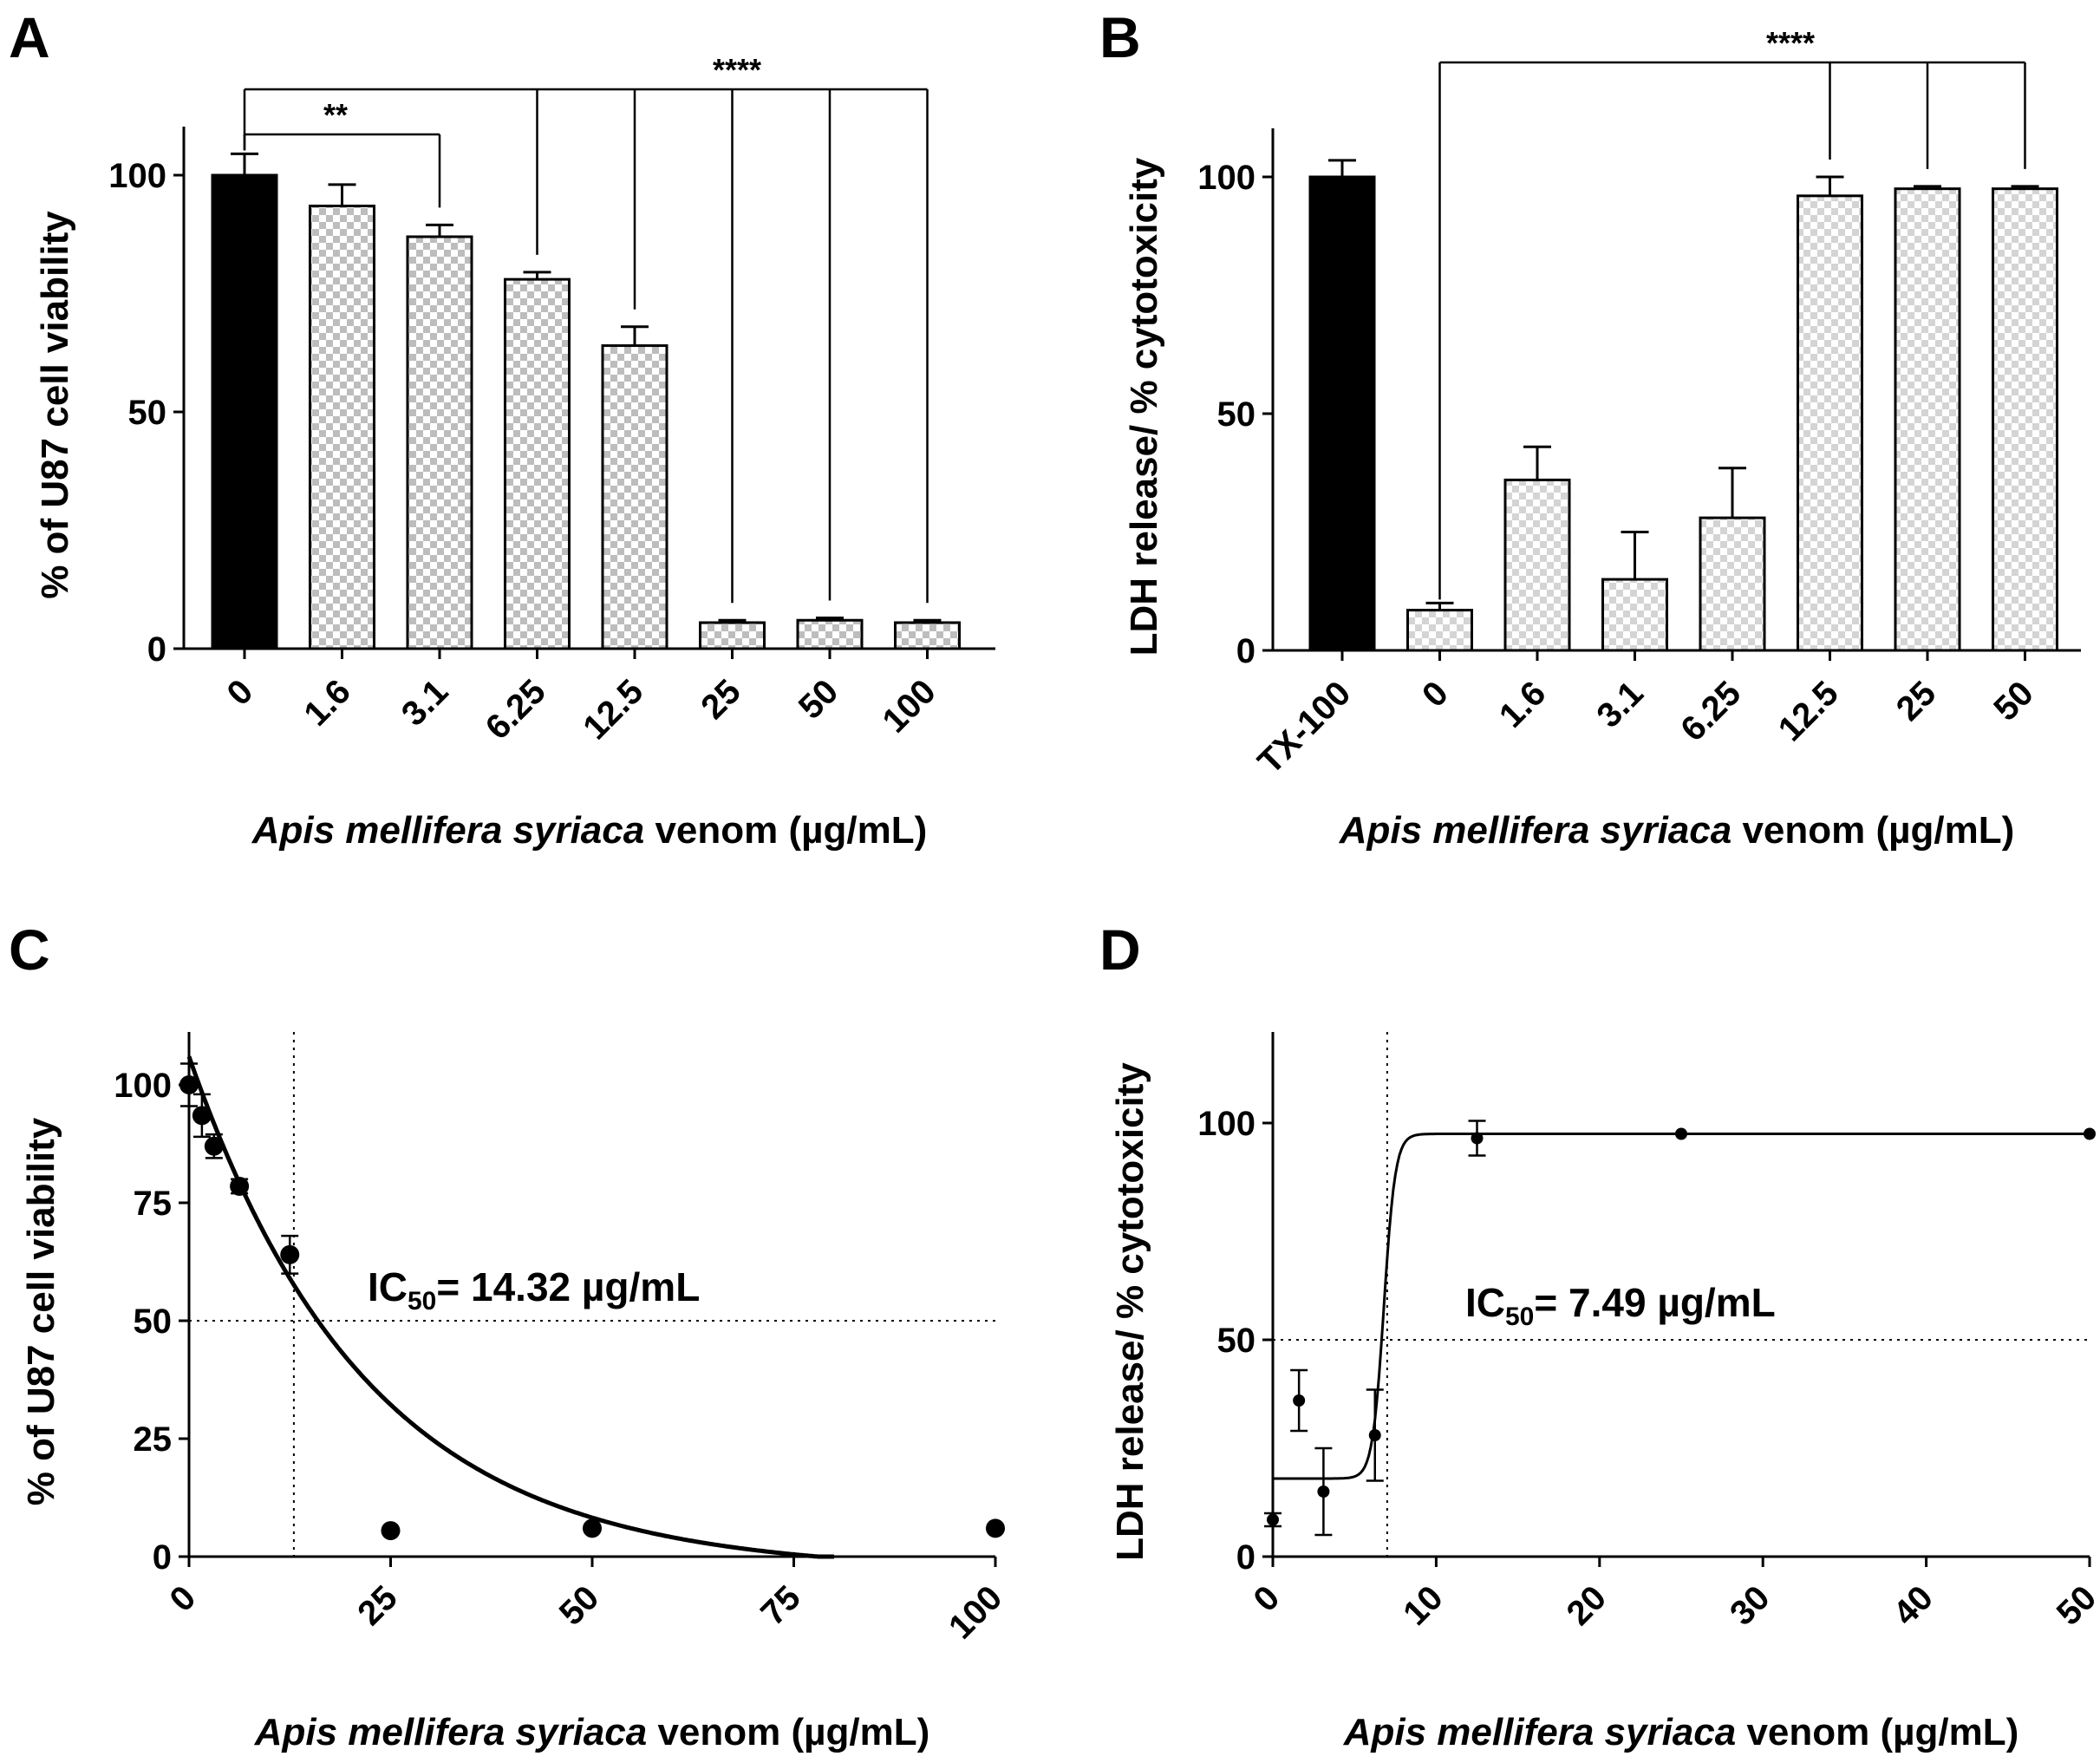  Describe the element at coordinates (335, 115) in the screenshot. I see `significance-label: **` at that location.